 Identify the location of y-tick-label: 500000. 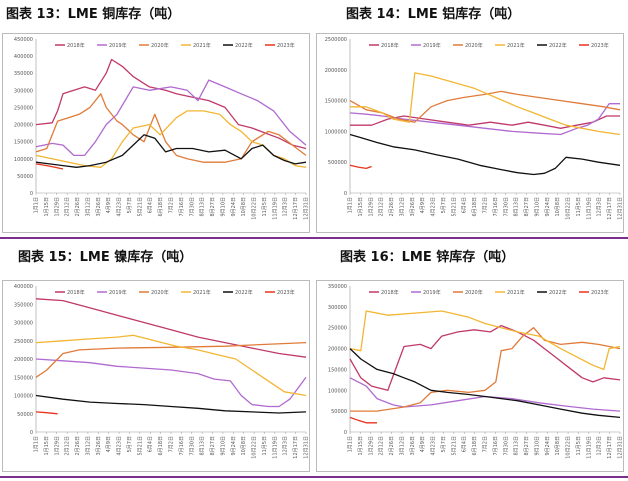
(337, 163).